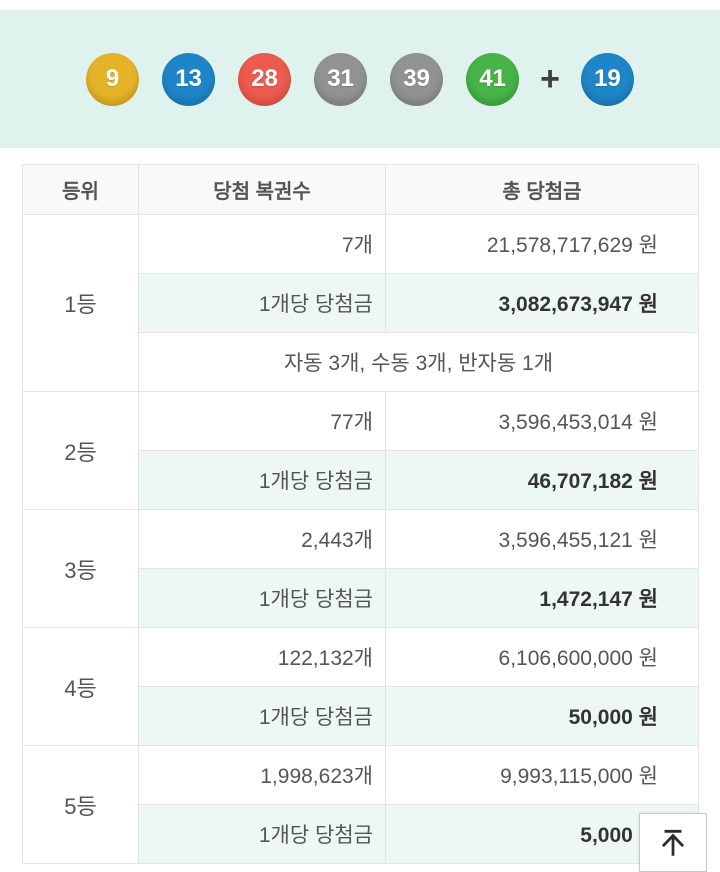 The height and width of the screenshot is (872, 720). What do you see at coordinates (550, 79) in the screenshot?
I see `plus-sign: +` at bounding box center [550, 79].